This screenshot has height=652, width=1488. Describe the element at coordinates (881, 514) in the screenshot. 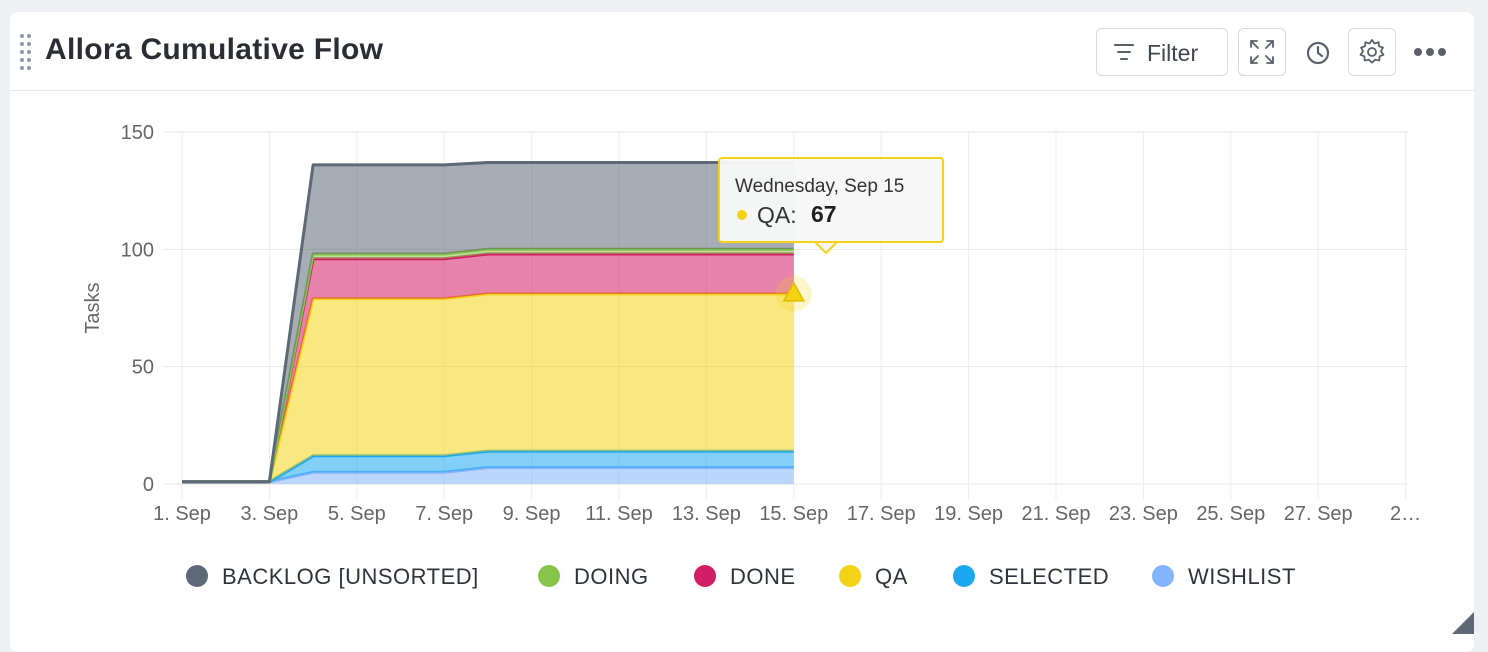

I see `x-tick-label: 17. Sep` at that location.